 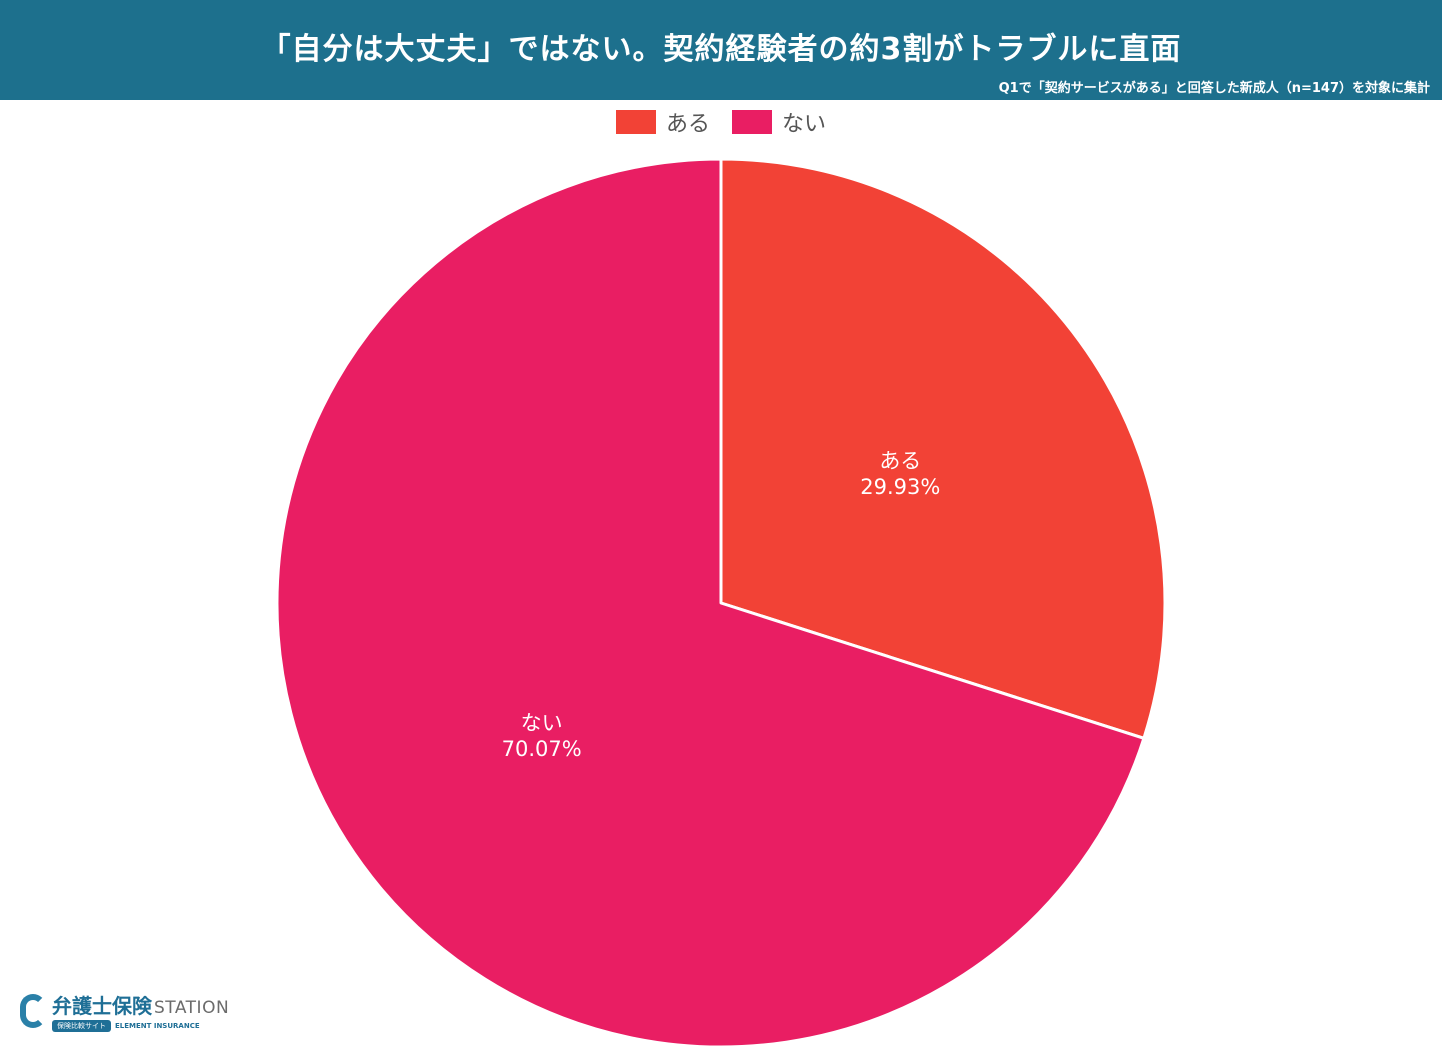 What do you see at coordinates (1214, 88) in the screenshot?
I see `chart-subtitle: Q1で「契約サービスがある」と回答した新成人（n=147）を対象に集計` at bounding box center [1214, 88].